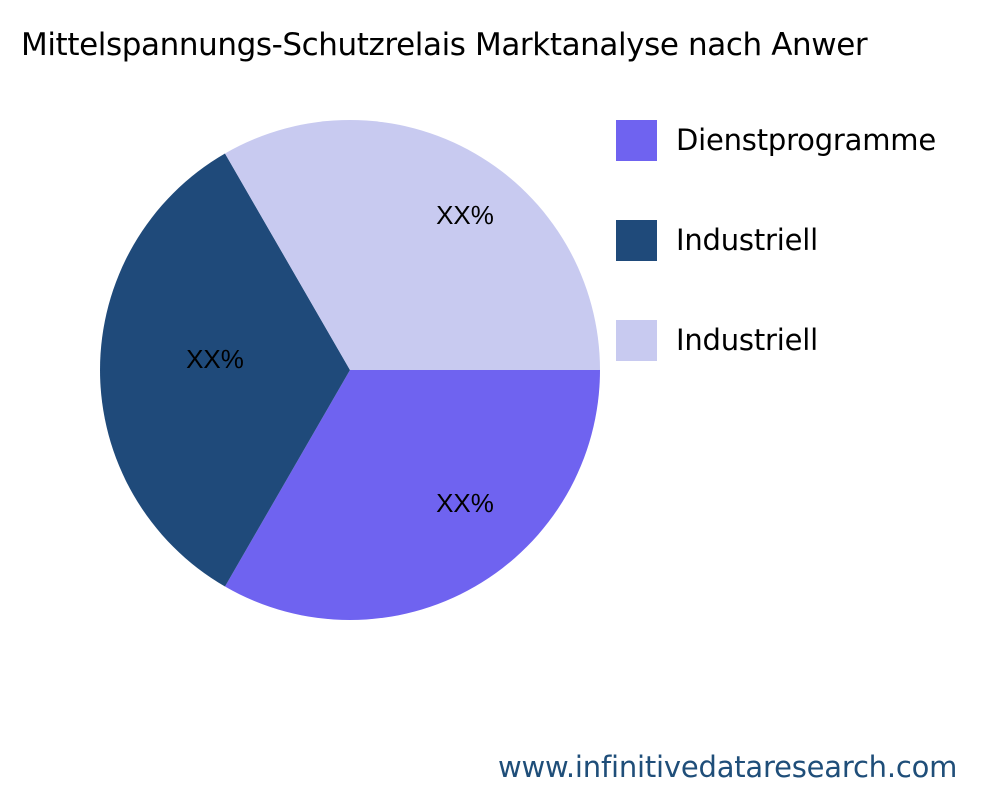 This screenshot has height=800, width=1000. I want to click on legend-item-industriell-light: Industriell, so click(776, 340).